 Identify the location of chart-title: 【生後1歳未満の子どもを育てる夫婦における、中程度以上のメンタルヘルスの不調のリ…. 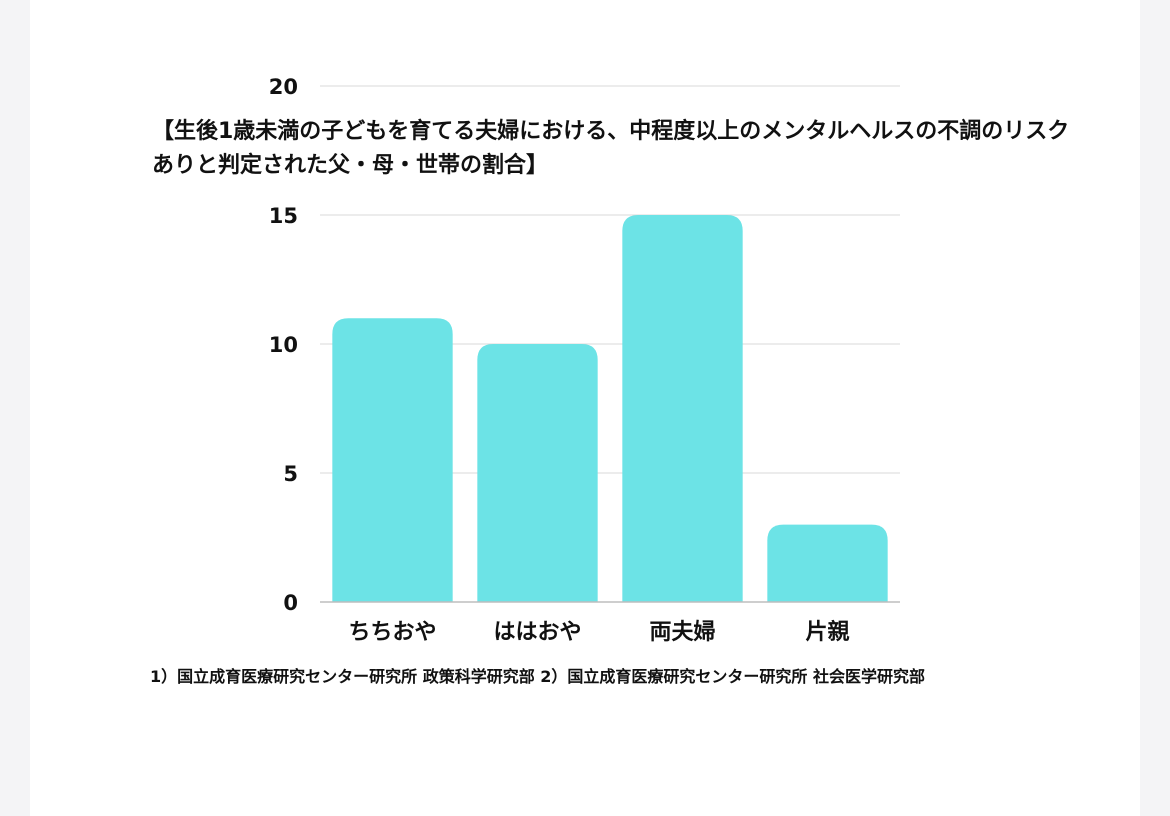
(611, 148).